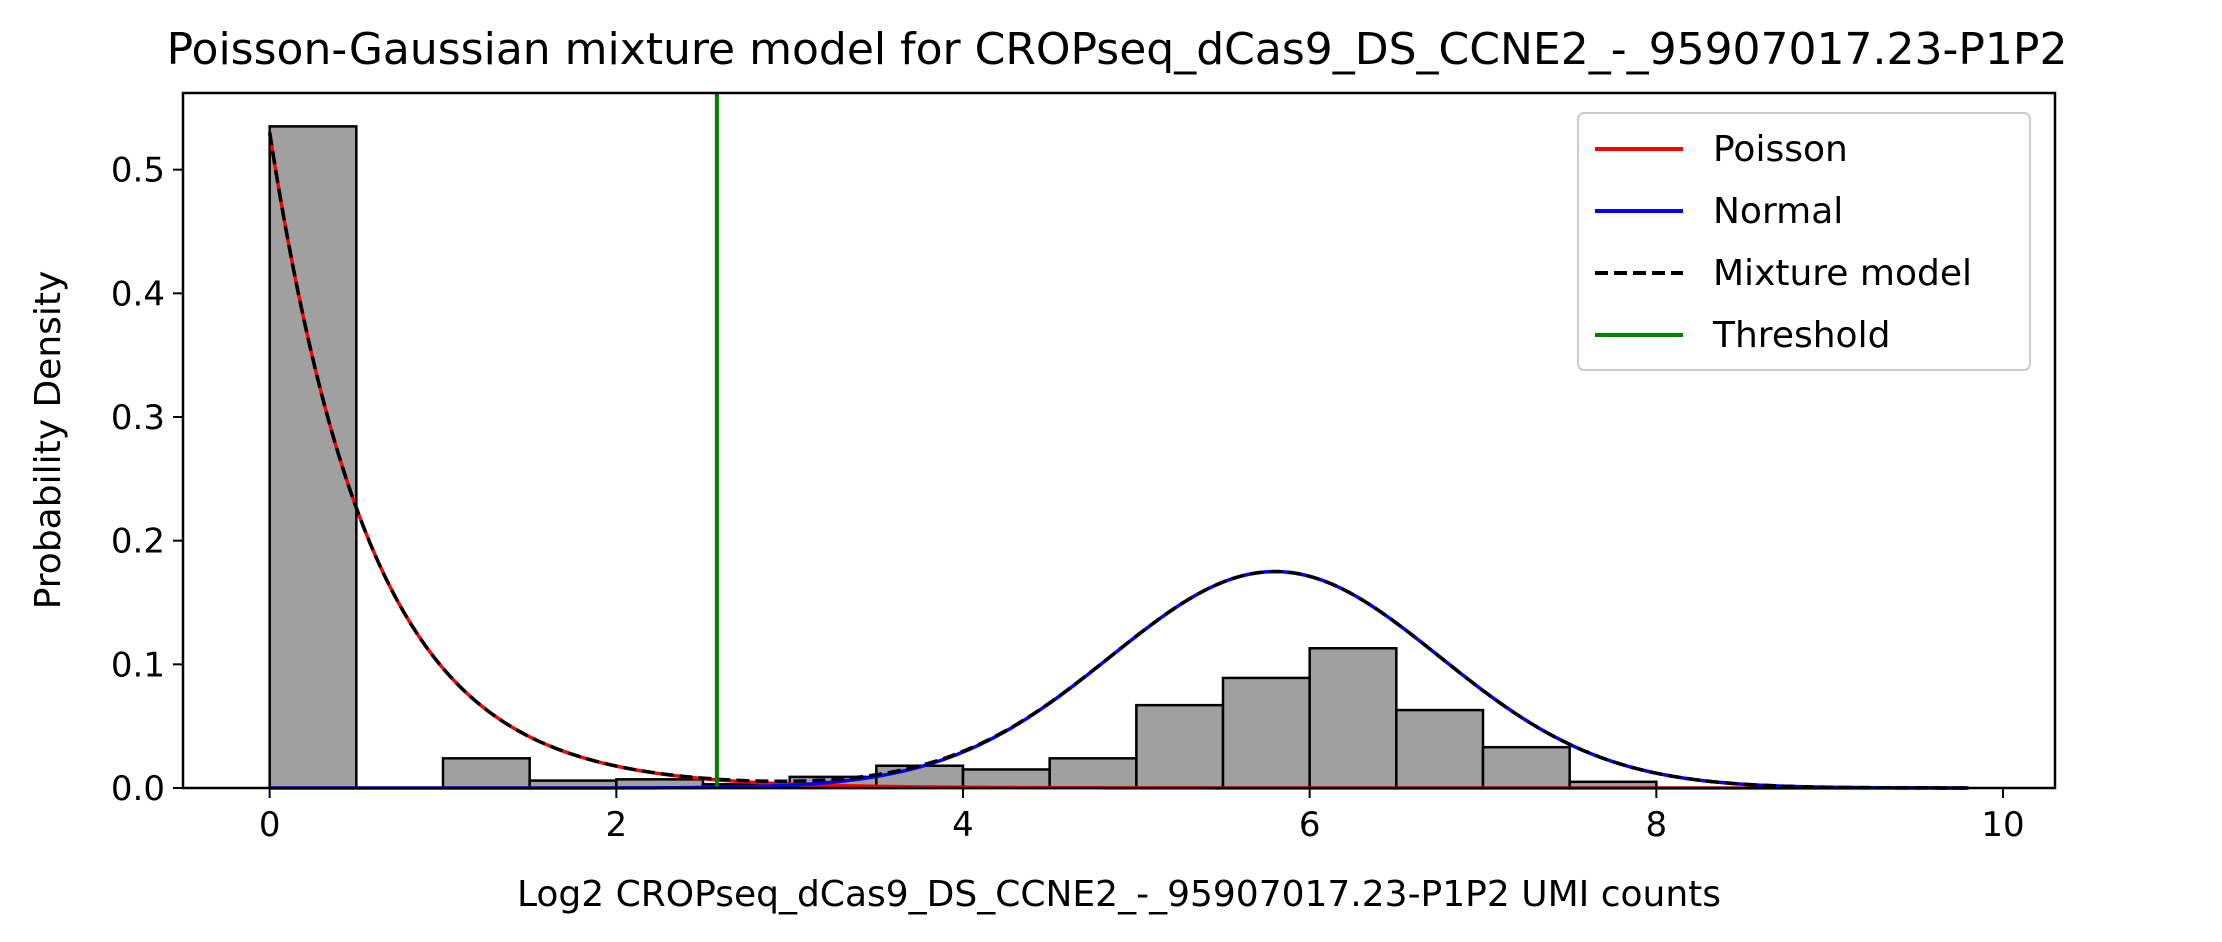  I want to click on legend: Poisson Normal Mixture model Threshold, so click(1804, 241).